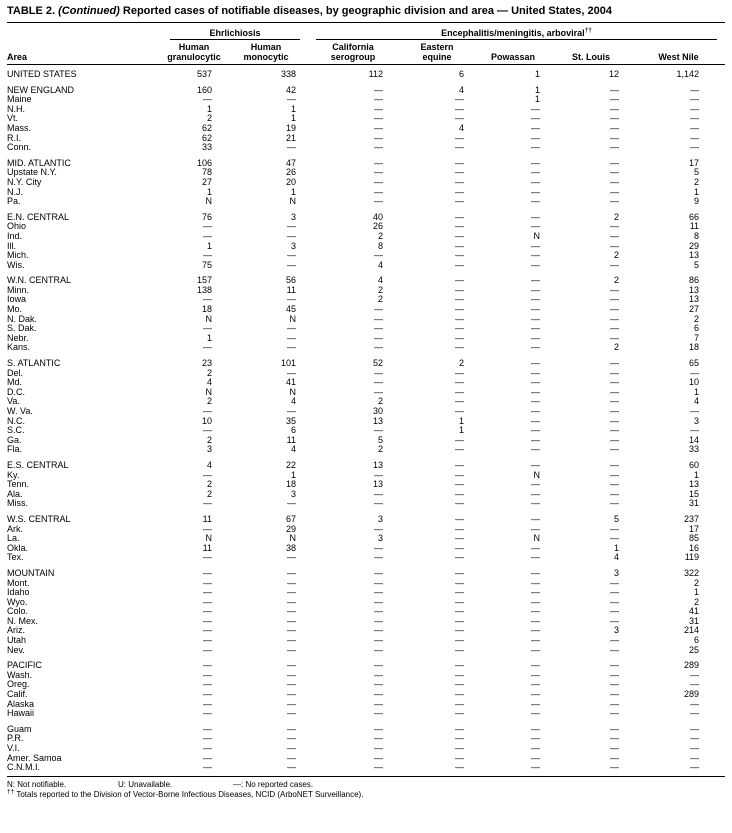 This screenshot has width=732, height=833. I want to click on value-cell: 8, so click(697, 235).